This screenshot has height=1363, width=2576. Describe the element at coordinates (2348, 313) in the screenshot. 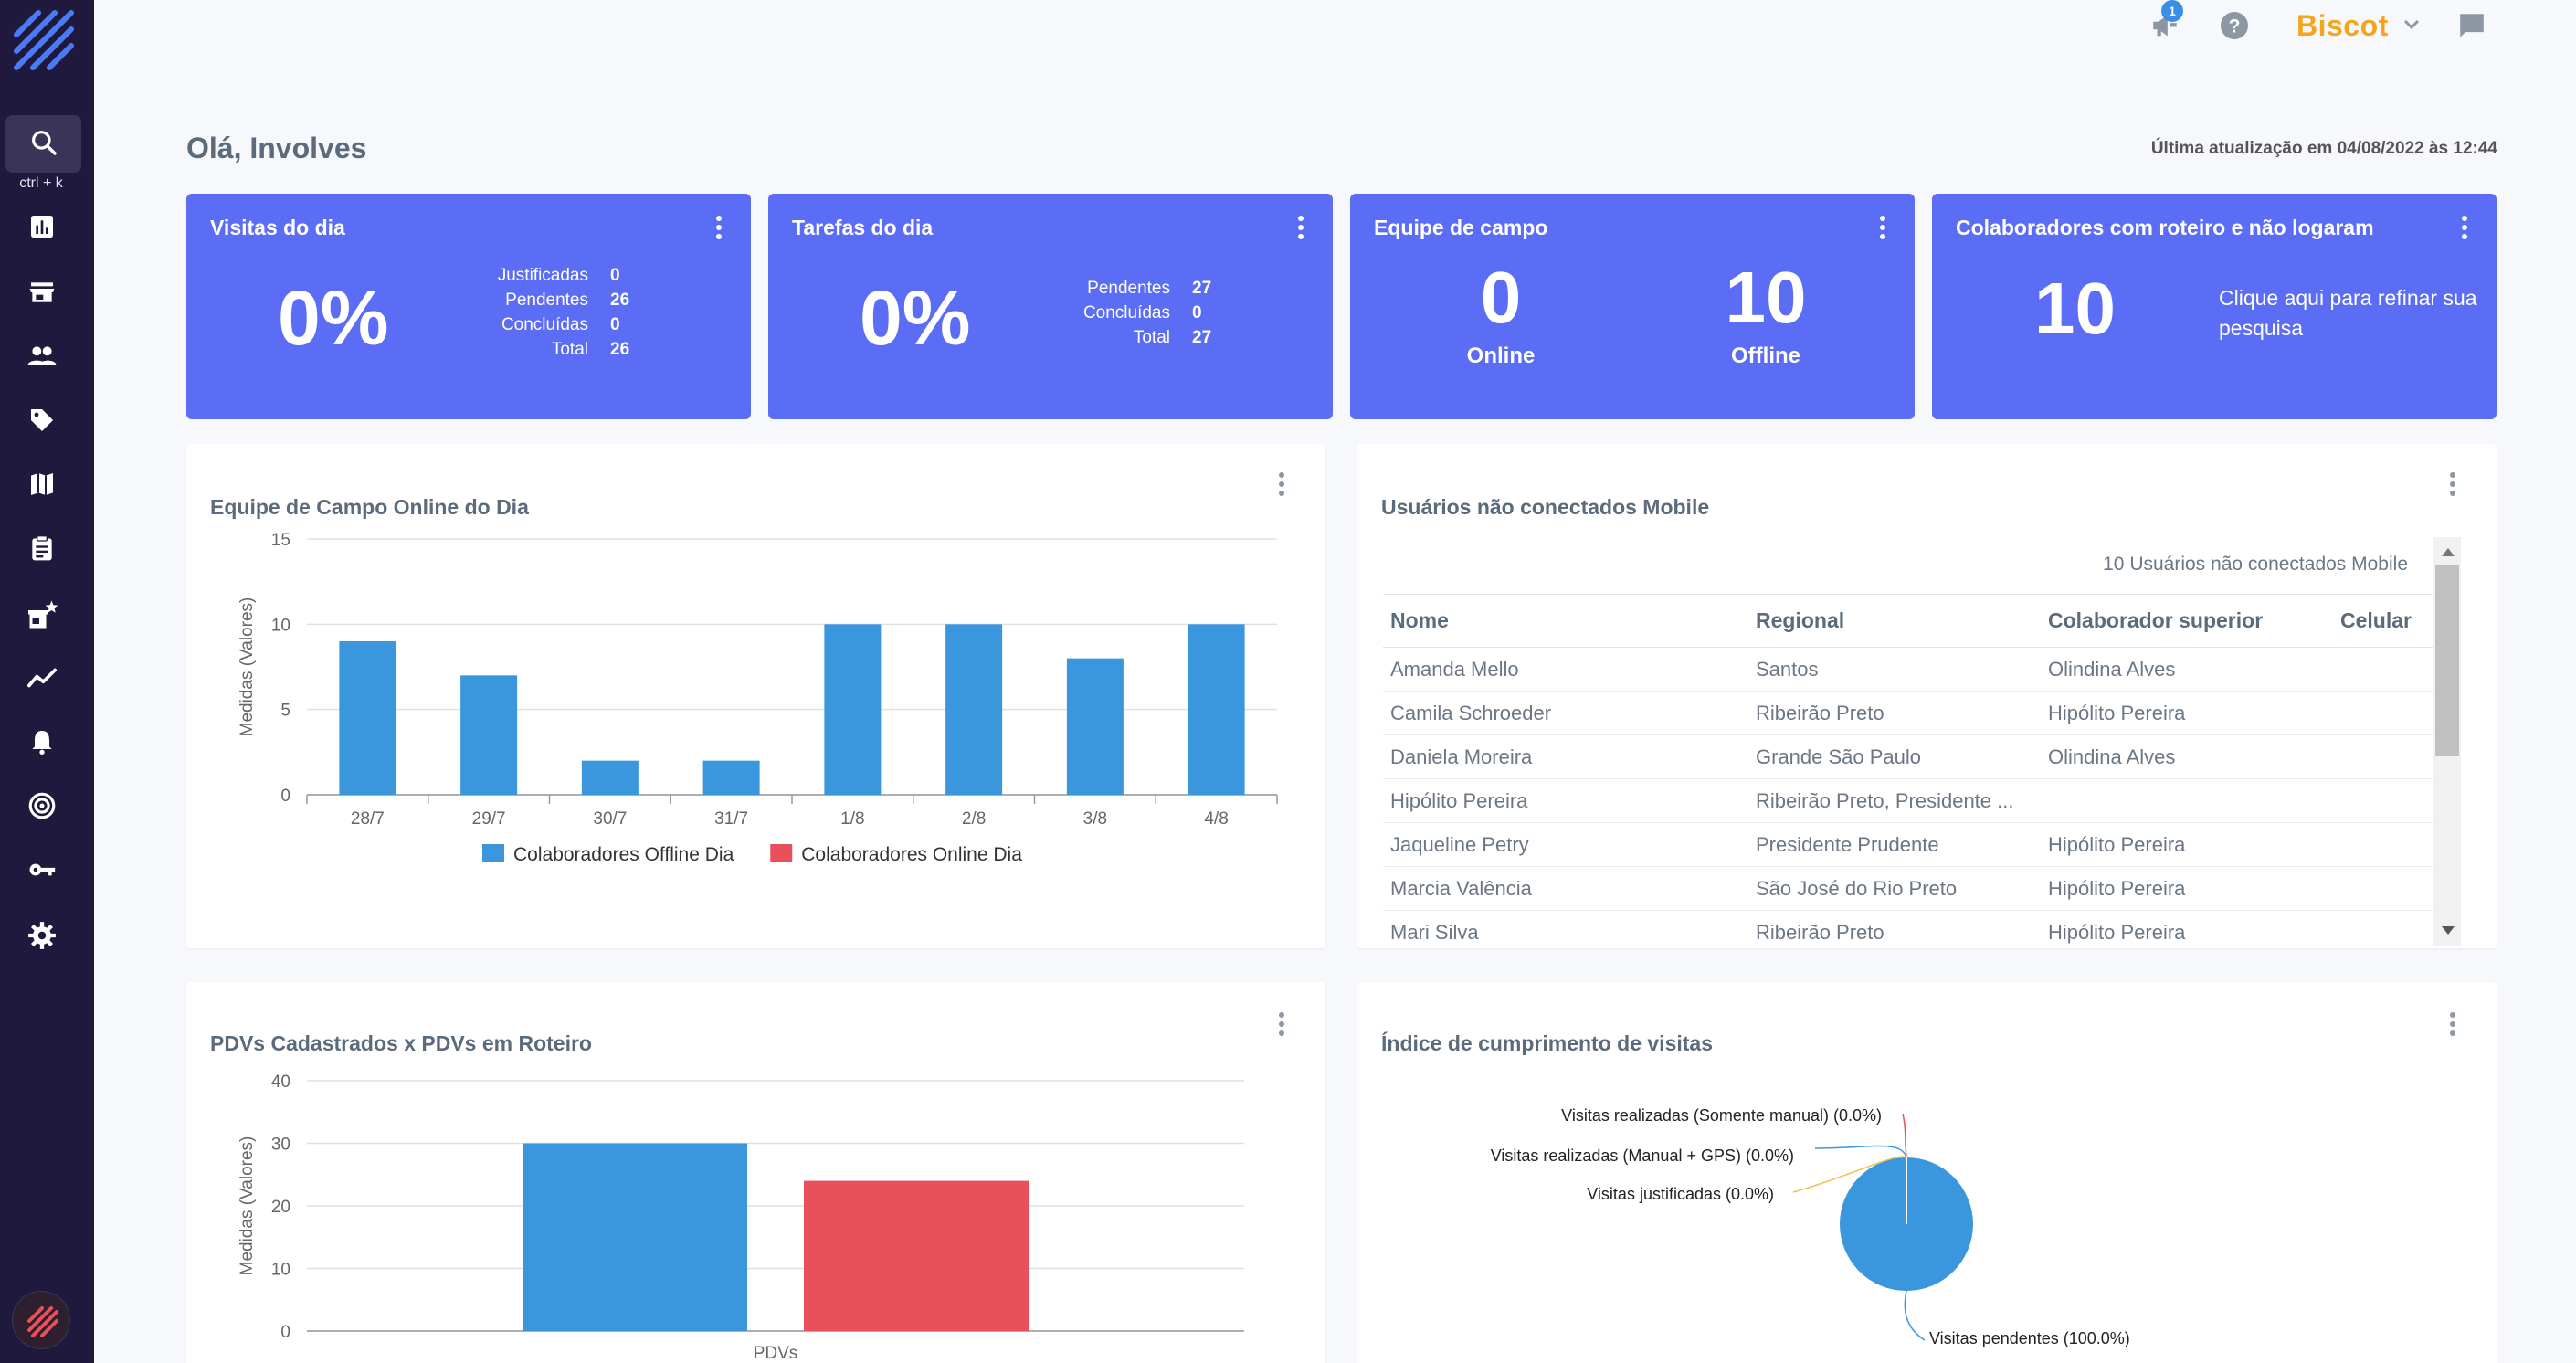

I see `refine-search-link: Clique aqui para refinar sua pesquisa` at that location.